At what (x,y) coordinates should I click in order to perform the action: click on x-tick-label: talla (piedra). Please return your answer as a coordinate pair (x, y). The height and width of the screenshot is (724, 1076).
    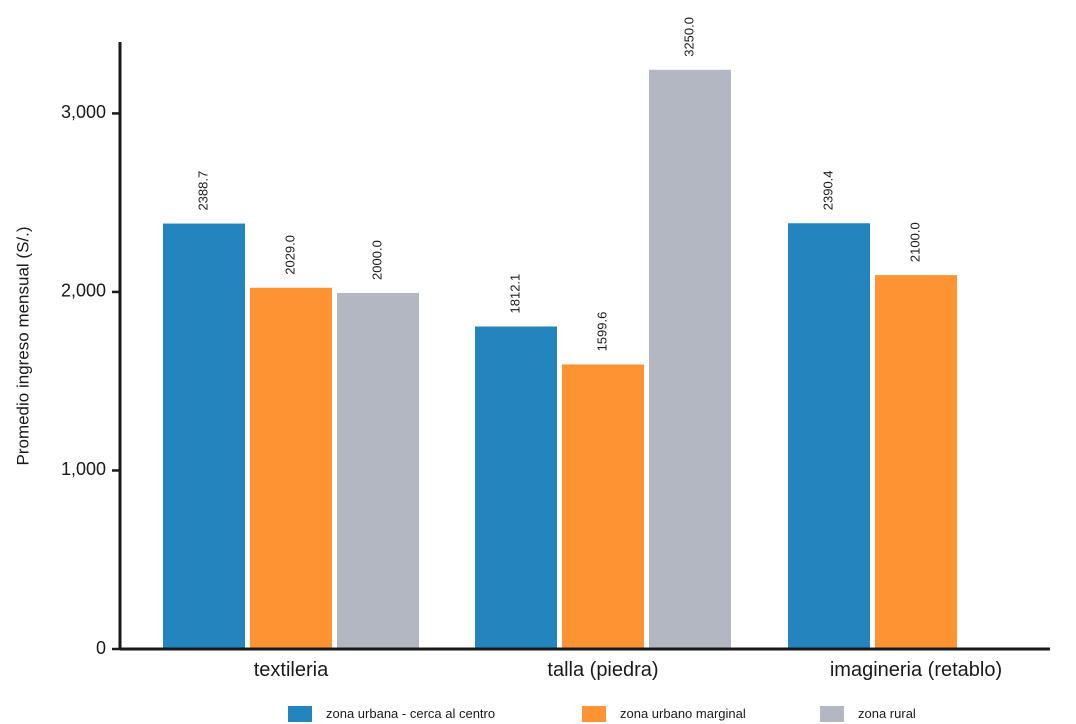
    Looking at the image, I should click on (602, 670).